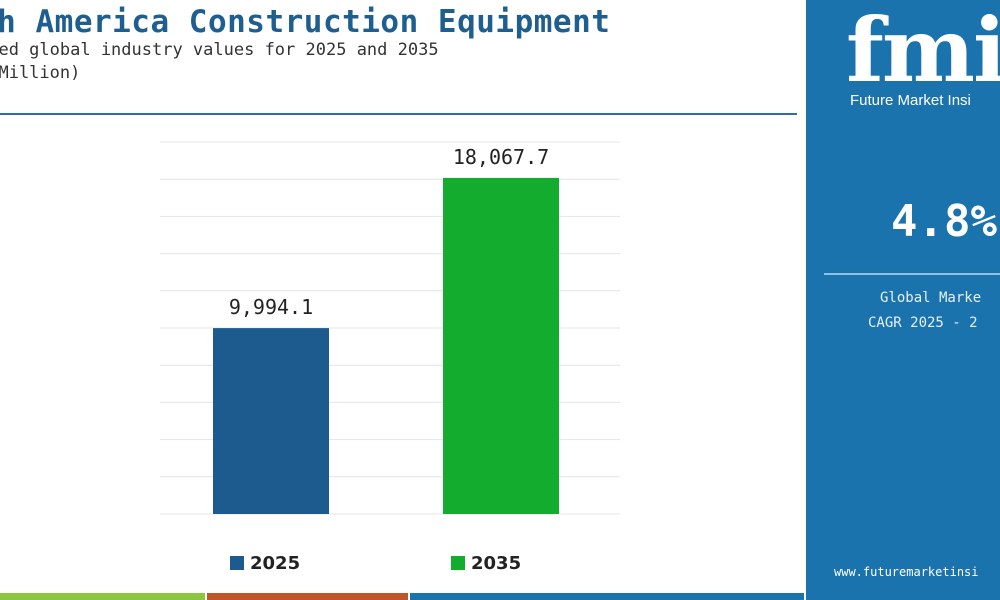  Describe the element at coordinates (271, 421) in the screenshot. I see `bar-2025` at that location.